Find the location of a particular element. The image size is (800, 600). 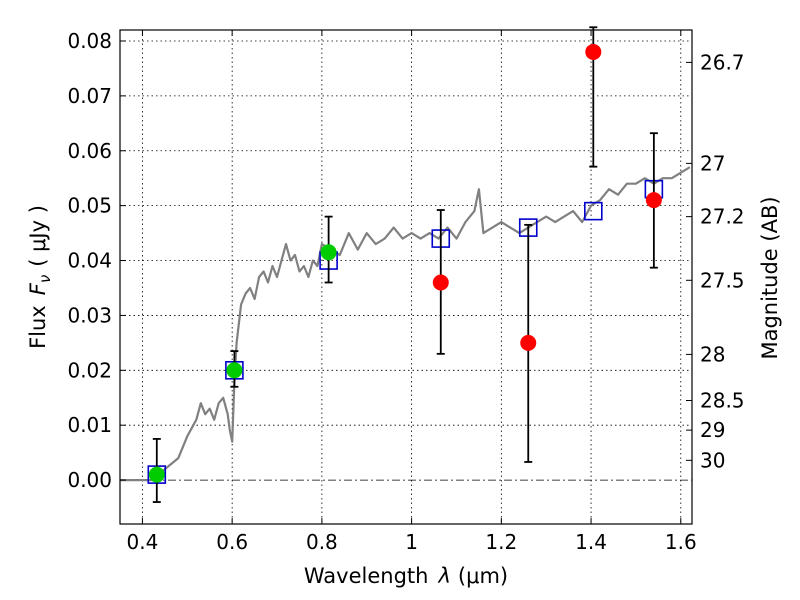

y-axis-label: Flux Fν ( μJy ) is located at coordinates (40, 277).